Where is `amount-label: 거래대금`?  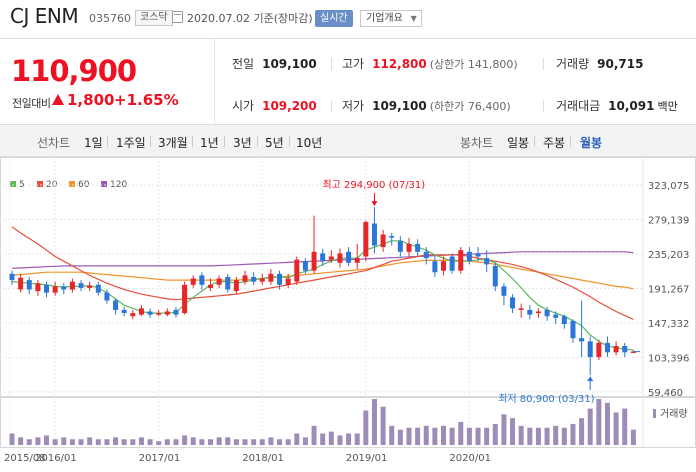 amount-label: 거래대금 is located at coordinates (578, 106).